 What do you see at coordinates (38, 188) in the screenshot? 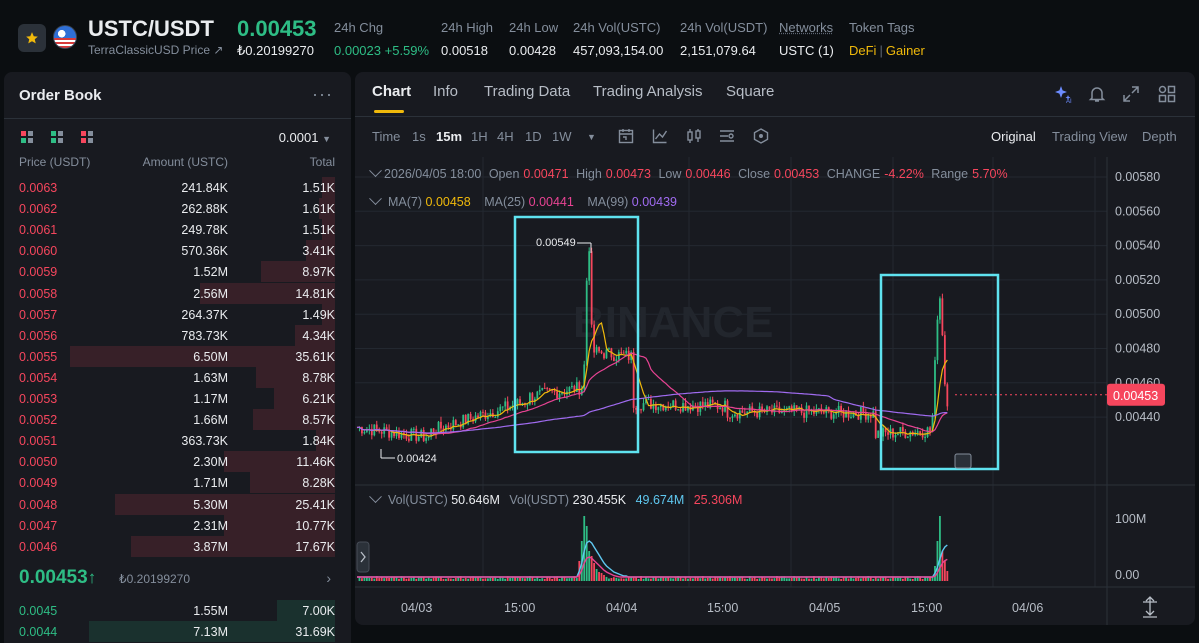
I see `ask-price: 0.0063` at bounding box center [38, 188].